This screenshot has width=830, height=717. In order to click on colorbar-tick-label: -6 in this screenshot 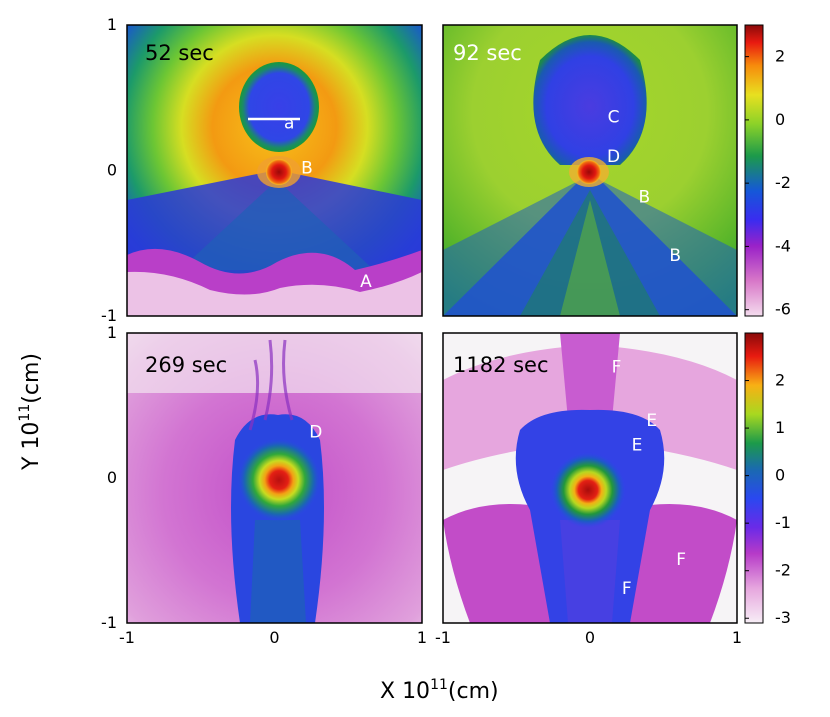, I will do `click(783, 309)`.